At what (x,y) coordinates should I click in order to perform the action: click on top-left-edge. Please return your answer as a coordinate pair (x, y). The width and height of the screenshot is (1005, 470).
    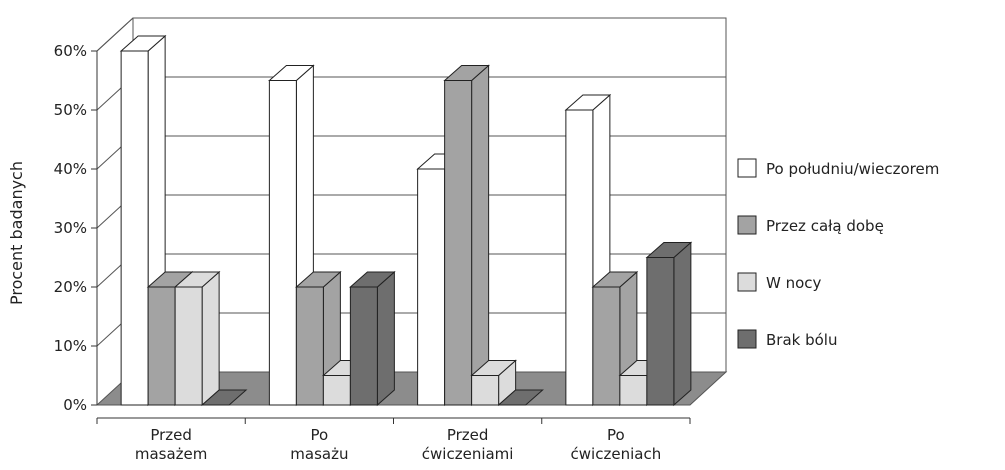
    Looking at the image, I should click on (115, 34).